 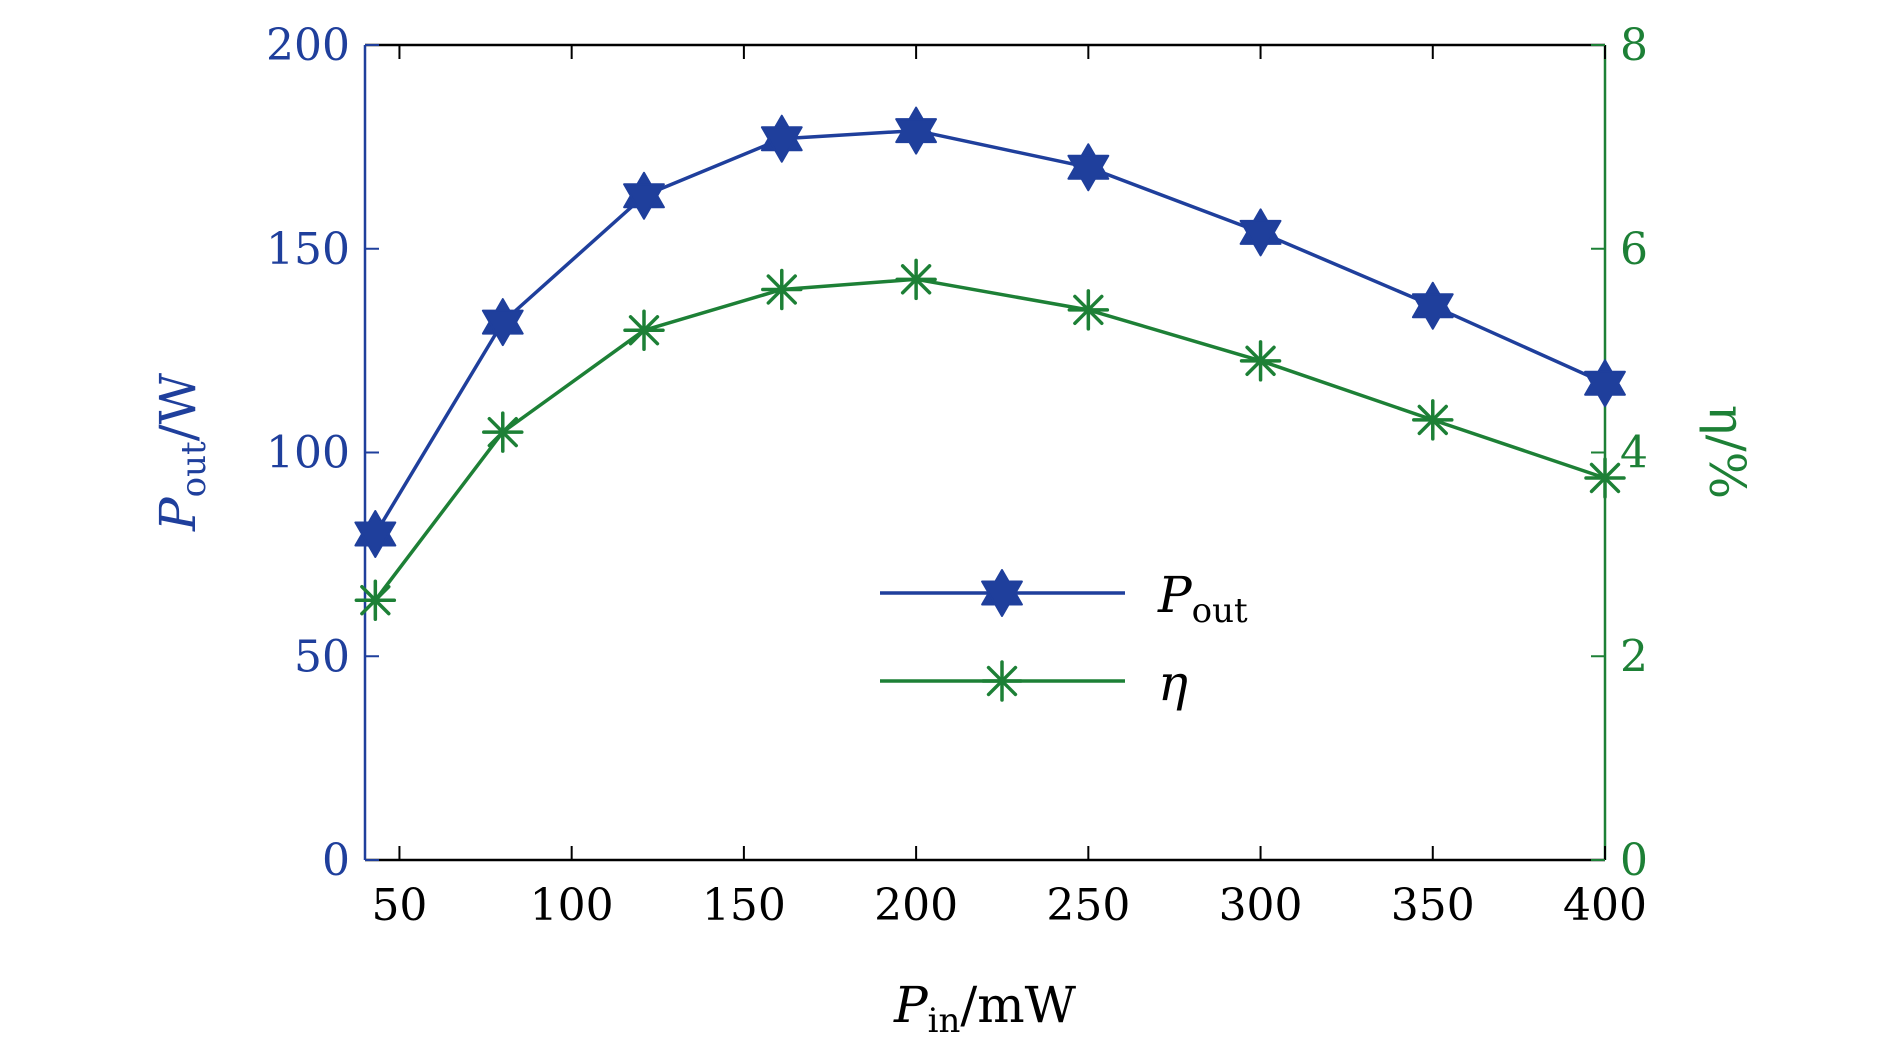 What do you see at coordinates (916, 905) in the screenshot?
I see `x-tick-label: 200` at bounding box center [916, 905].